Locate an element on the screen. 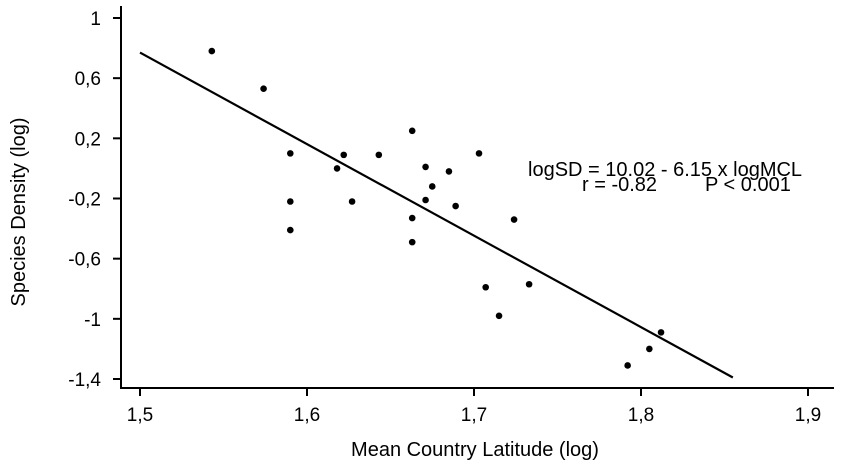 The image size is (864, 466). y-tick-label: -1,4 is located at coordinates (84, 380).